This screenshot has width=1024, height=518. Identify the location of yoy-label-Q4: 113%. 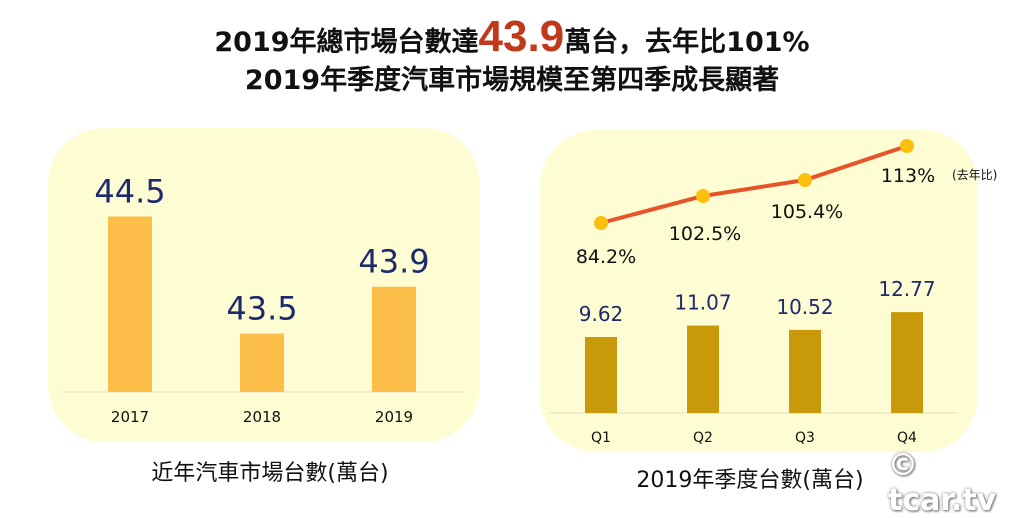
(908, 176).